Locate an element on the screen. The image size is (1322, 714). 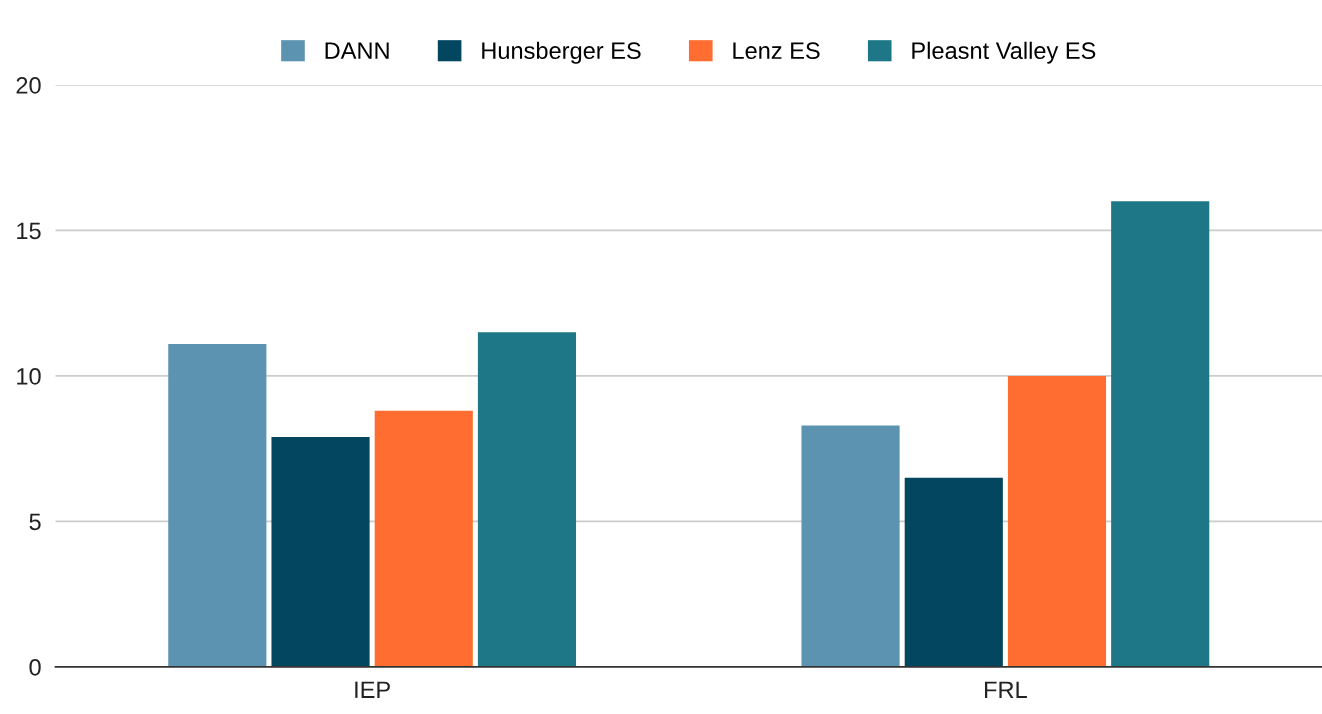
y-tick-label: 10 is located at coordinates (29, 376).